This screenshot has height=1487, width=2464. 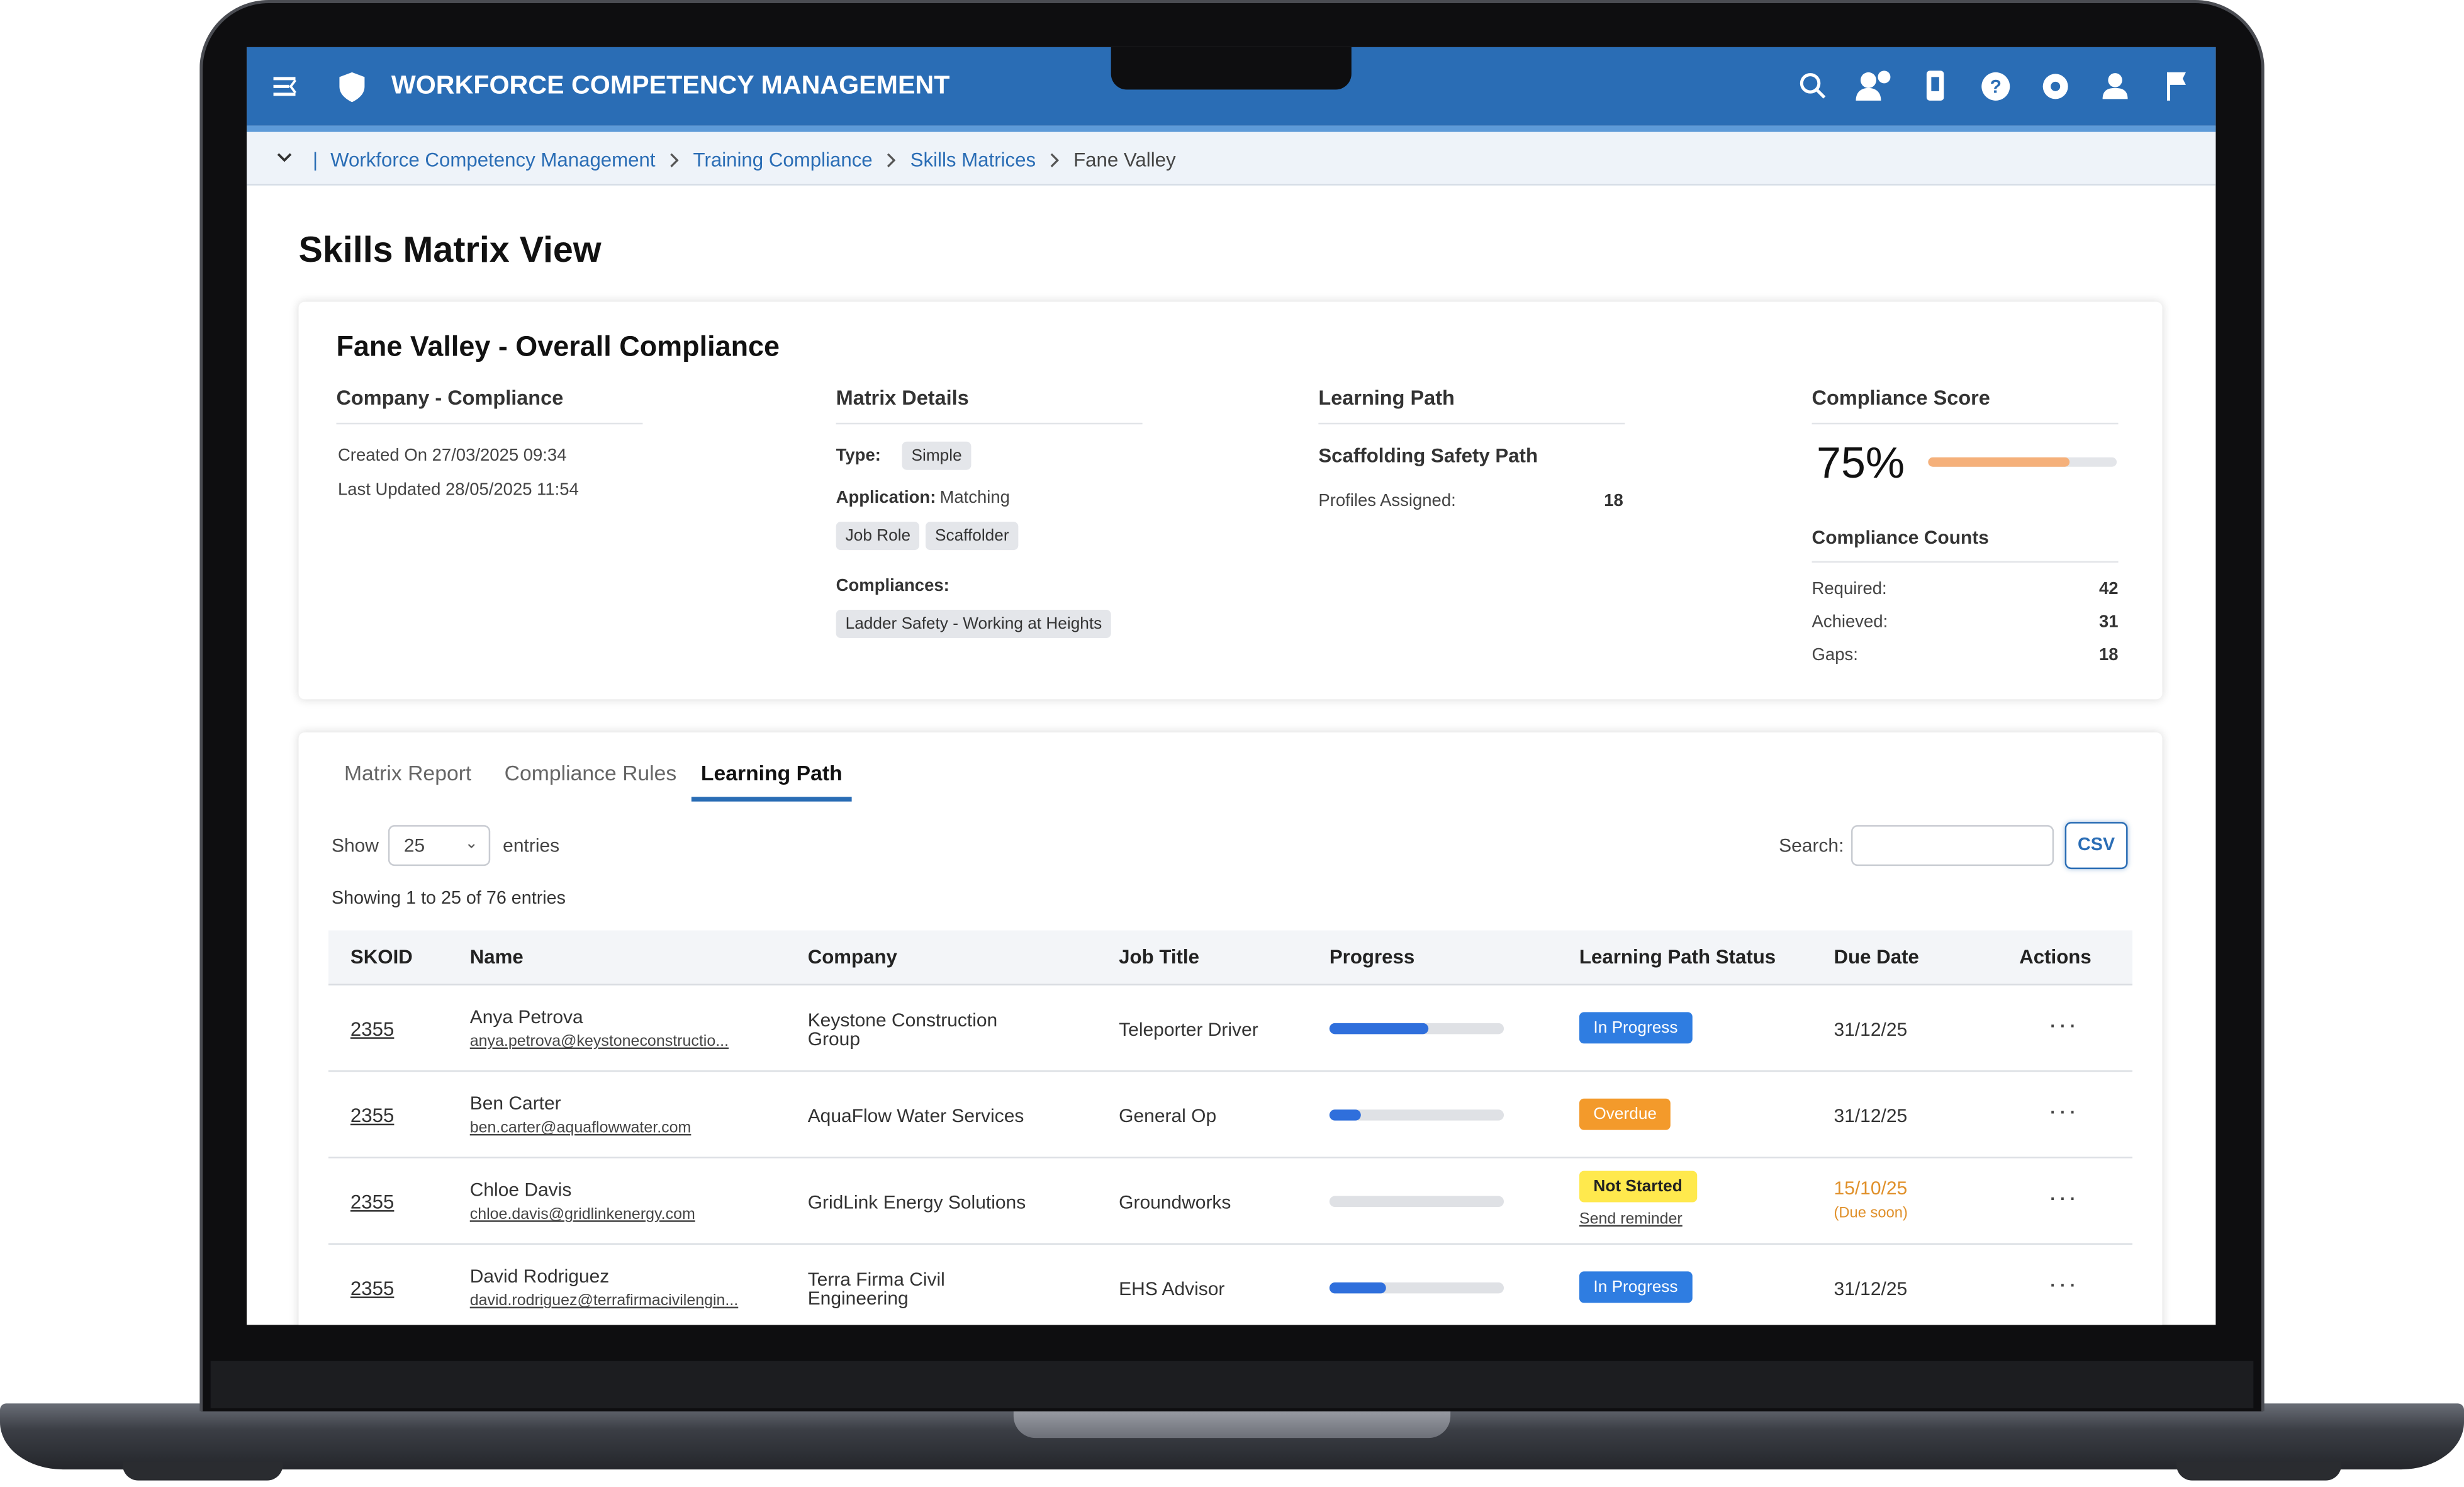 What do you see at coordinates (590, 773) in the screenshot?
I see `tab: Compliance Rules` at bounding box center [590, 773].